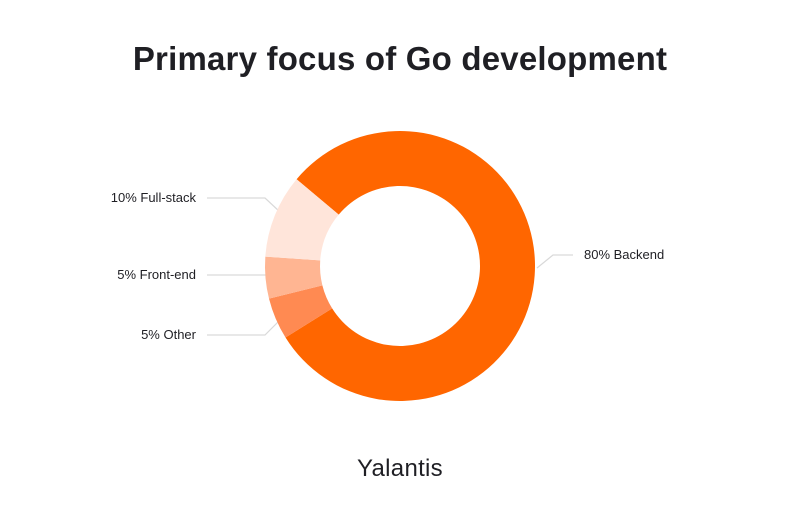  I want to click on slice-front-end, so click(293, 277).